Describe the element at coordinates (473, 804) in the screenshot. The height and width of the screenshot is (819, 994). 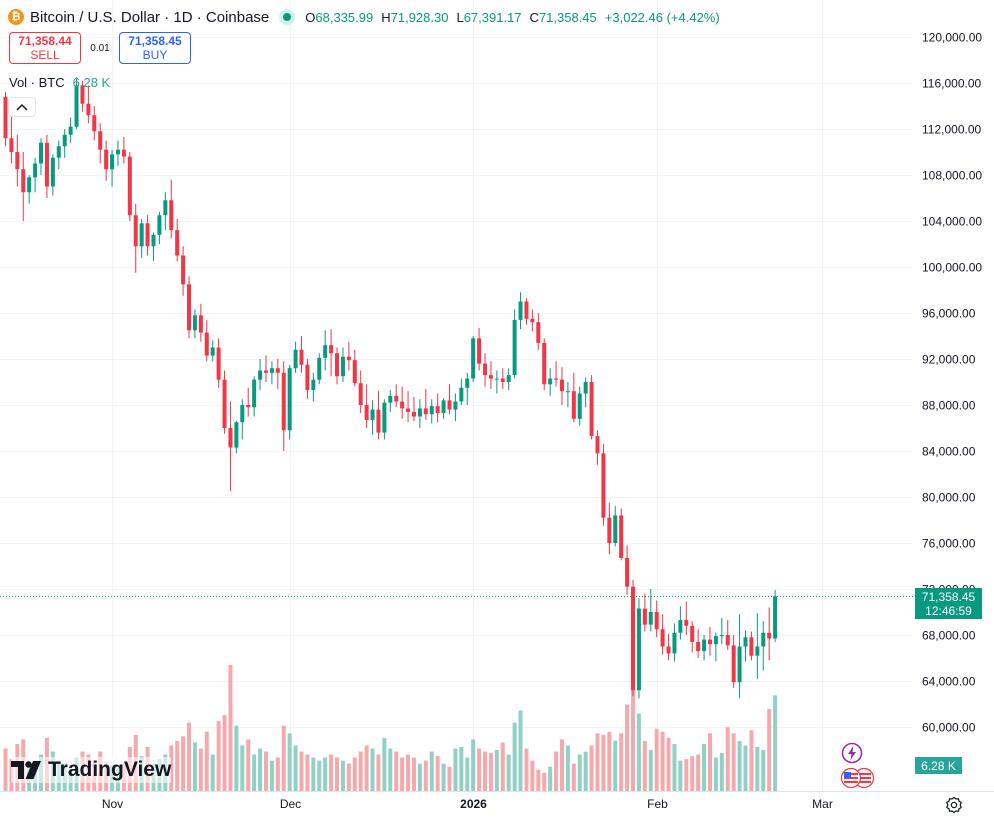
I see `time-tick-label: 2026` at that location.